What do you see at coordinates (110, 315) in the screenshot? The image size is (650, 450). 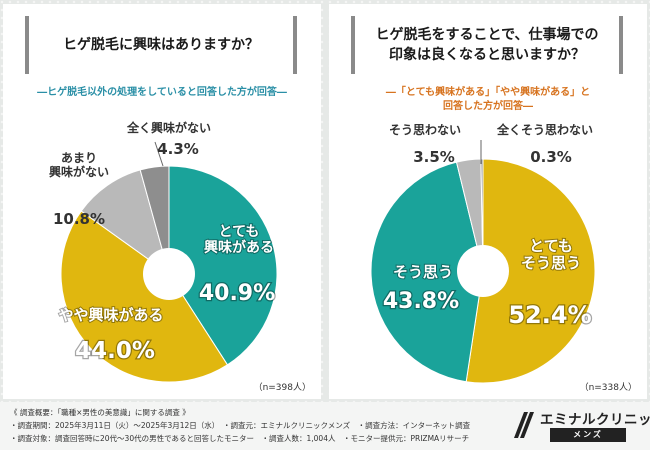 I see `left-label-name-2-1: やや興味がある` at bounding box center [110, 315].